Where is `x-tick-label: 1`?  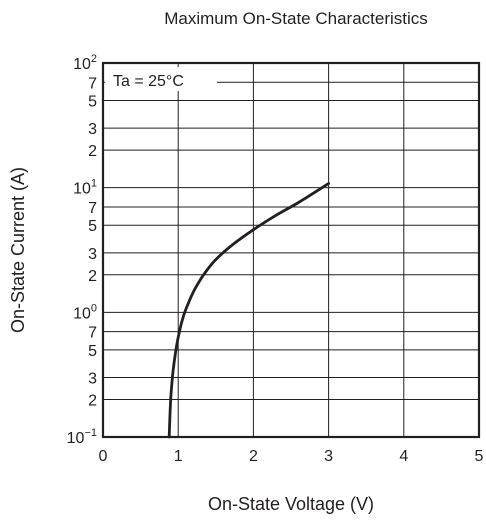 x-tick-label: 1 is located at coordinates (178, 456).